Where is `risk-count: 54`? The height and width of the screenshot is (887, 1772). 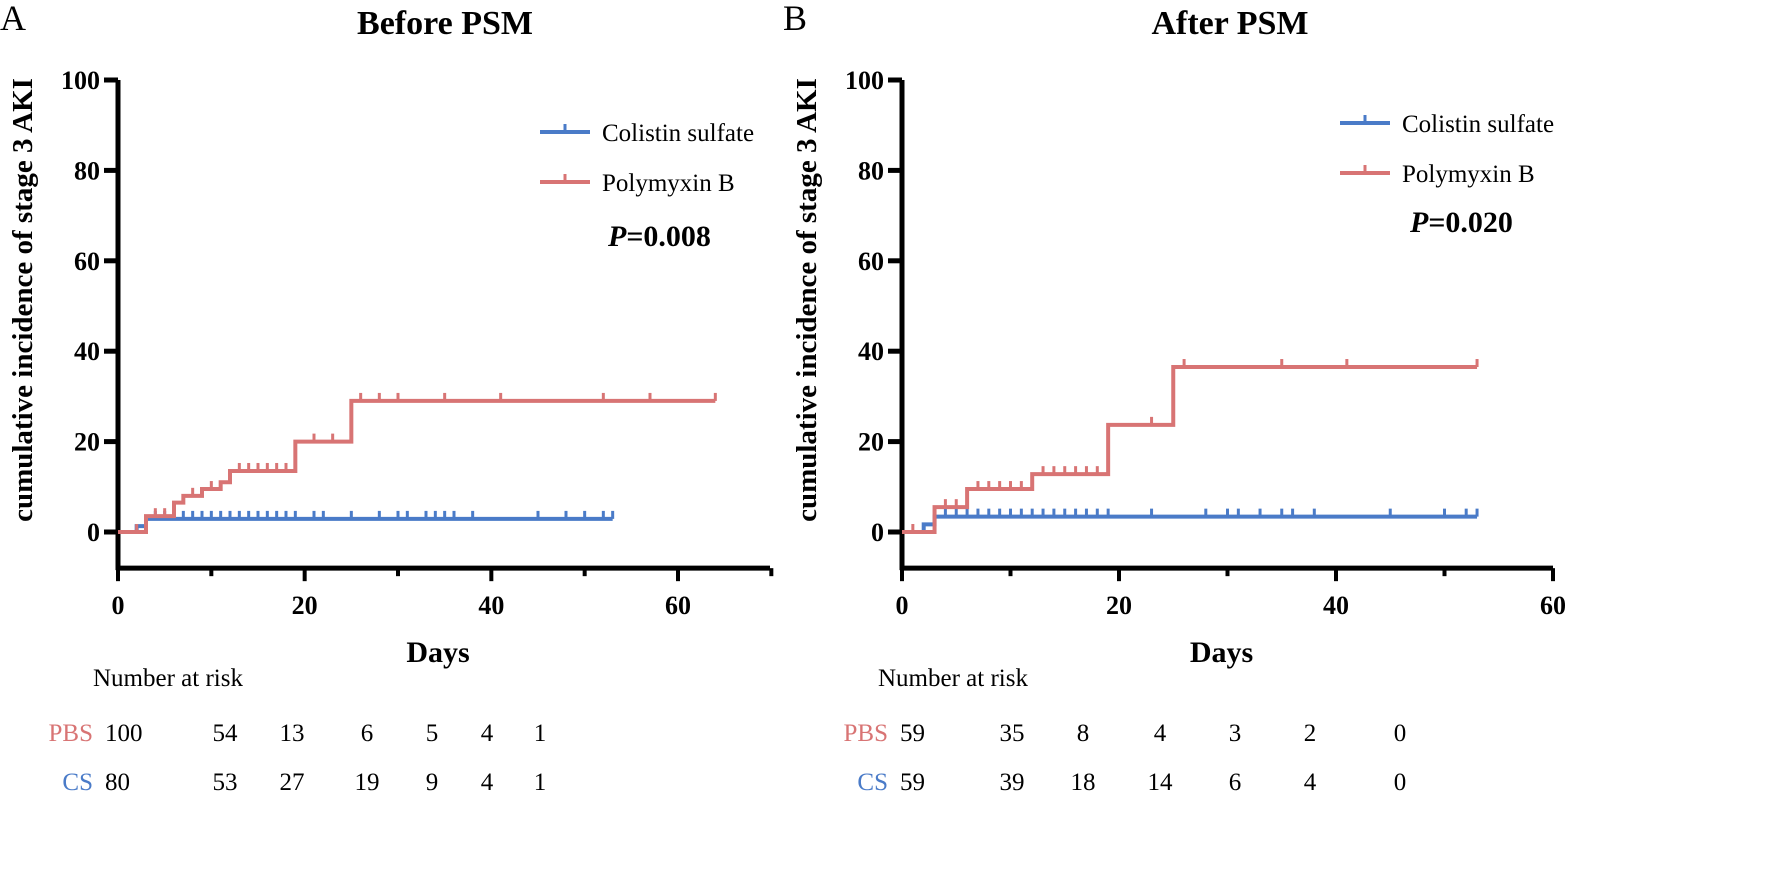
risk-count: 54 is located at coordinates (226, 733).